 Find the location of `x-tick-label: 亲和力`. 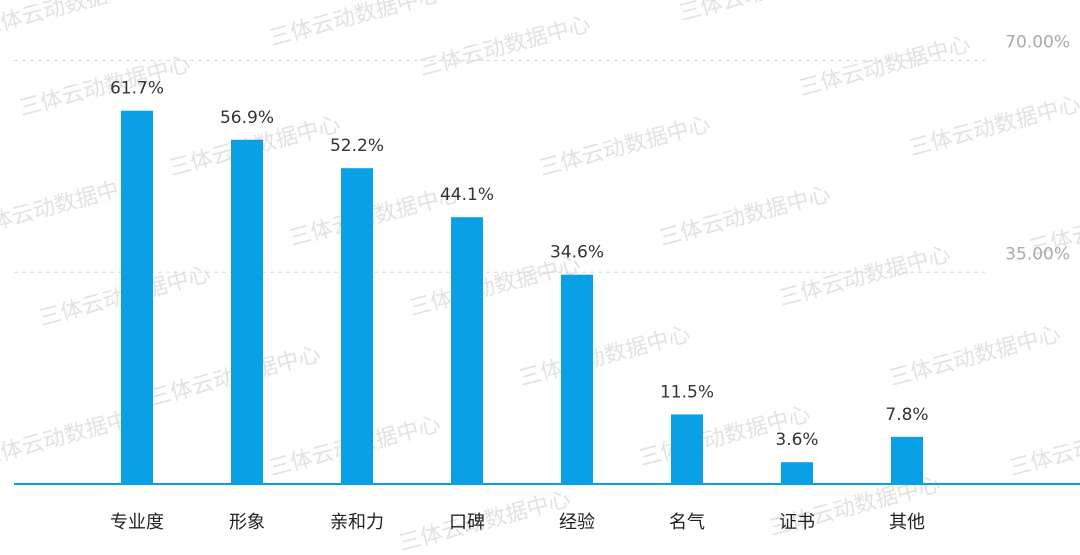

x-tick-label: 亲和力 is located at coordinates (357, 522).